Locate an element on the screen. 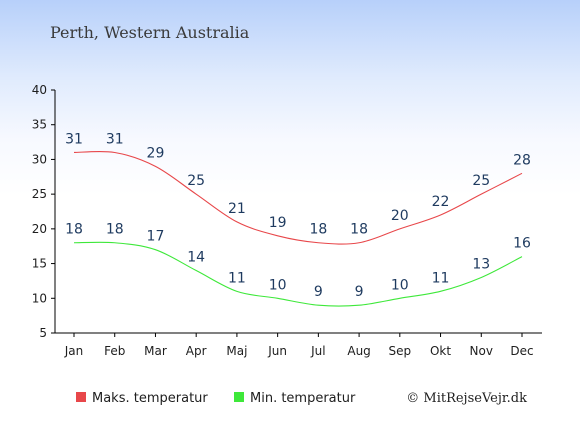 The width and height of the screenshot is (580, 435). y-tick-label: 35 is located at coordinates (39, 125).